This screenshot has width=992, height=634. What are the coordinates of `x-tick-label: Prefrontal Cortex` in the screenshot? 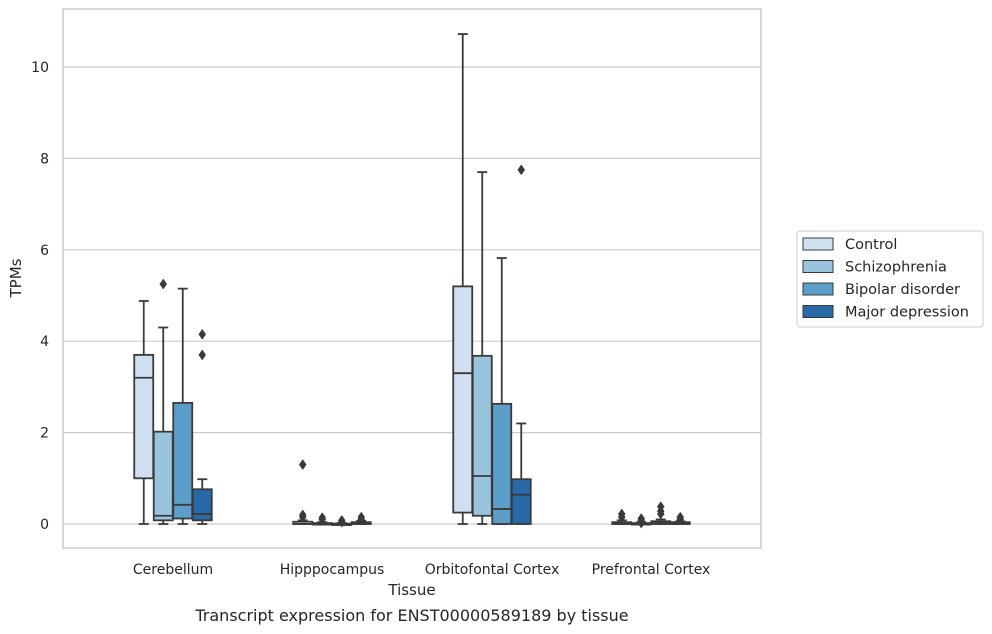 It's located at (651, 570).